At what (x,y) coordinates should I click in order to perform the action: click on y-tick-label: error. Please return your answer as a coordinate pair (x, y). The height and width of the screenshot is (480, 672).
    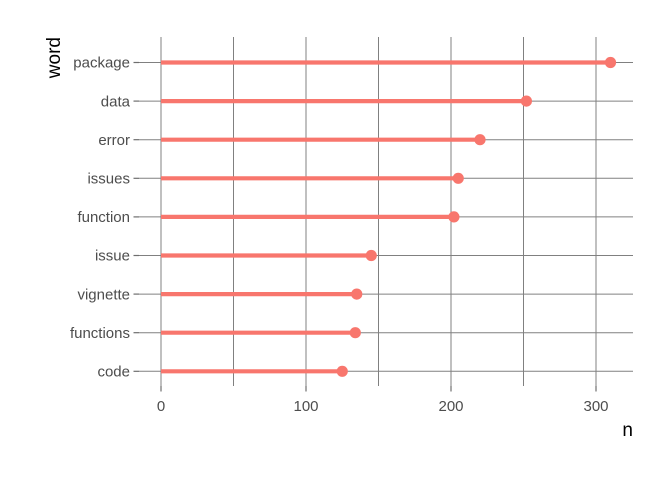
    Looking at the image, I should click on (114, 140).